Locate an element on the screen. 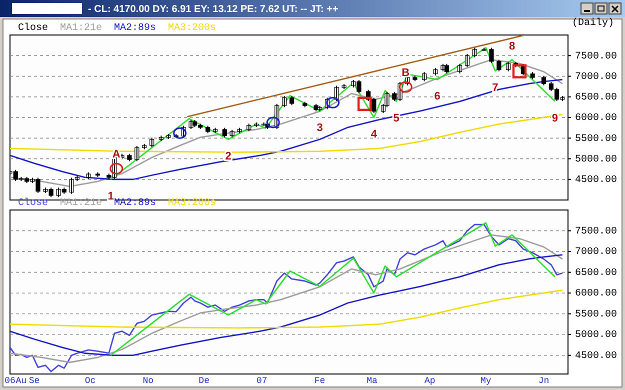 The image size is (625, 390). annotation: 3 is located at coordinates (319, 128).